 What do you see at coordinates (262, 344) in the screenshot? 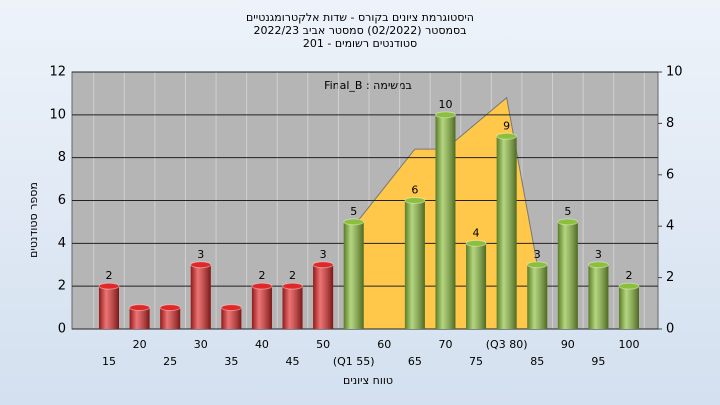
I see `x-tick-label: 40` at bounding box center [262, 344].